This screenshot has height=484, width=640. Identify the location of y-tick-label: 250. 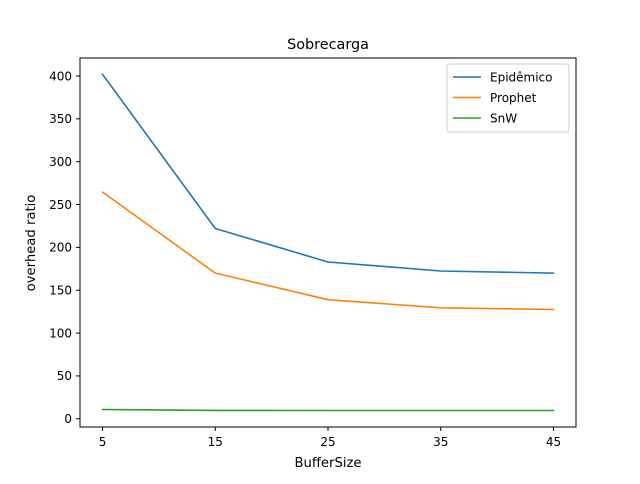
(60, 205).